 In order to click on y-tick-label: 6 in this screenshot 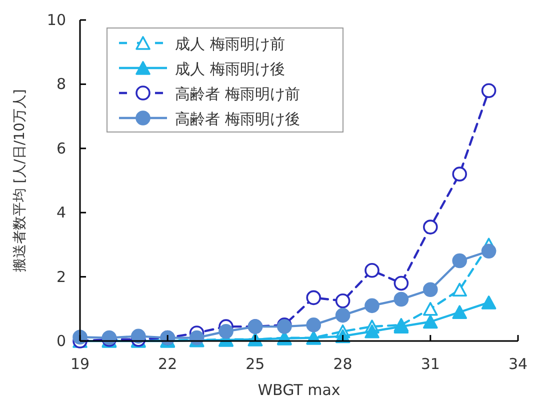, I will do `click(61, 148)`.